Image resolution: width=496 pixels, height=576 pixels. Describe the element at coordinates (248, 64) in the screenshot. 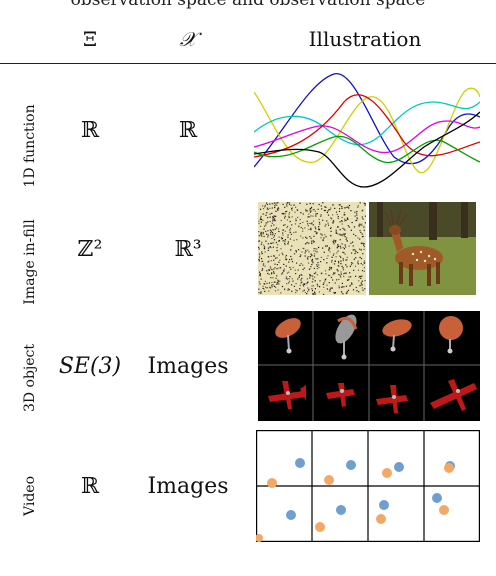

I see `top-rule` at that location.